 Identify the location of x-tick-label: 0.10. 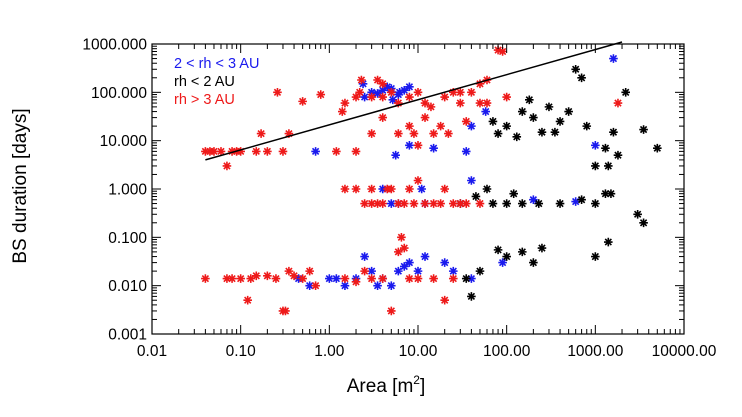
(241, 351).